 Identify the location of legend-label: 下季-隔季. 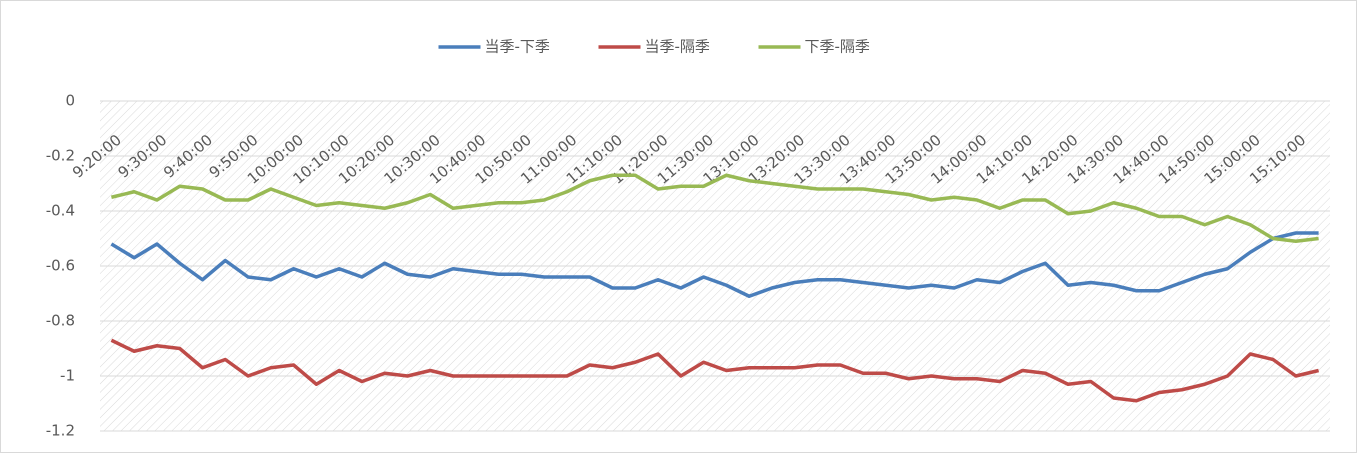
(837, 47).